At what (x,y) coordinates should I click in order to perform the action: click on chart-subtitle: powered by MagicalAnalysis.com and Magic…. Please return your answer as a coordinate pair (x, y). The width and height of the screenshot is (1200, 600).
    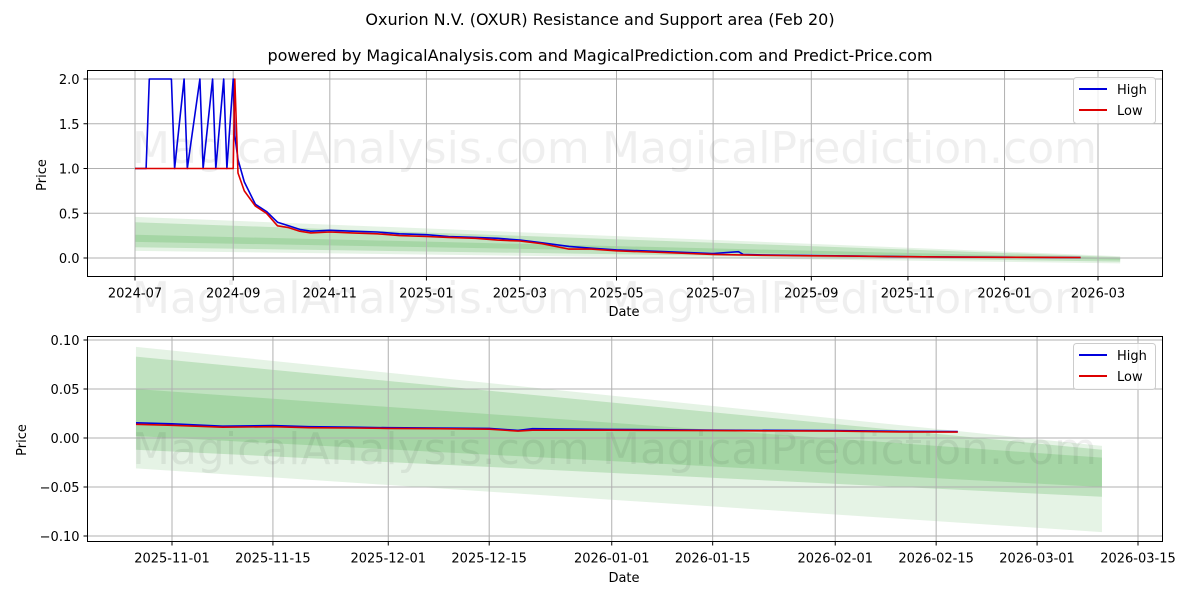
    Looking at the image, I should click on (600, 55).